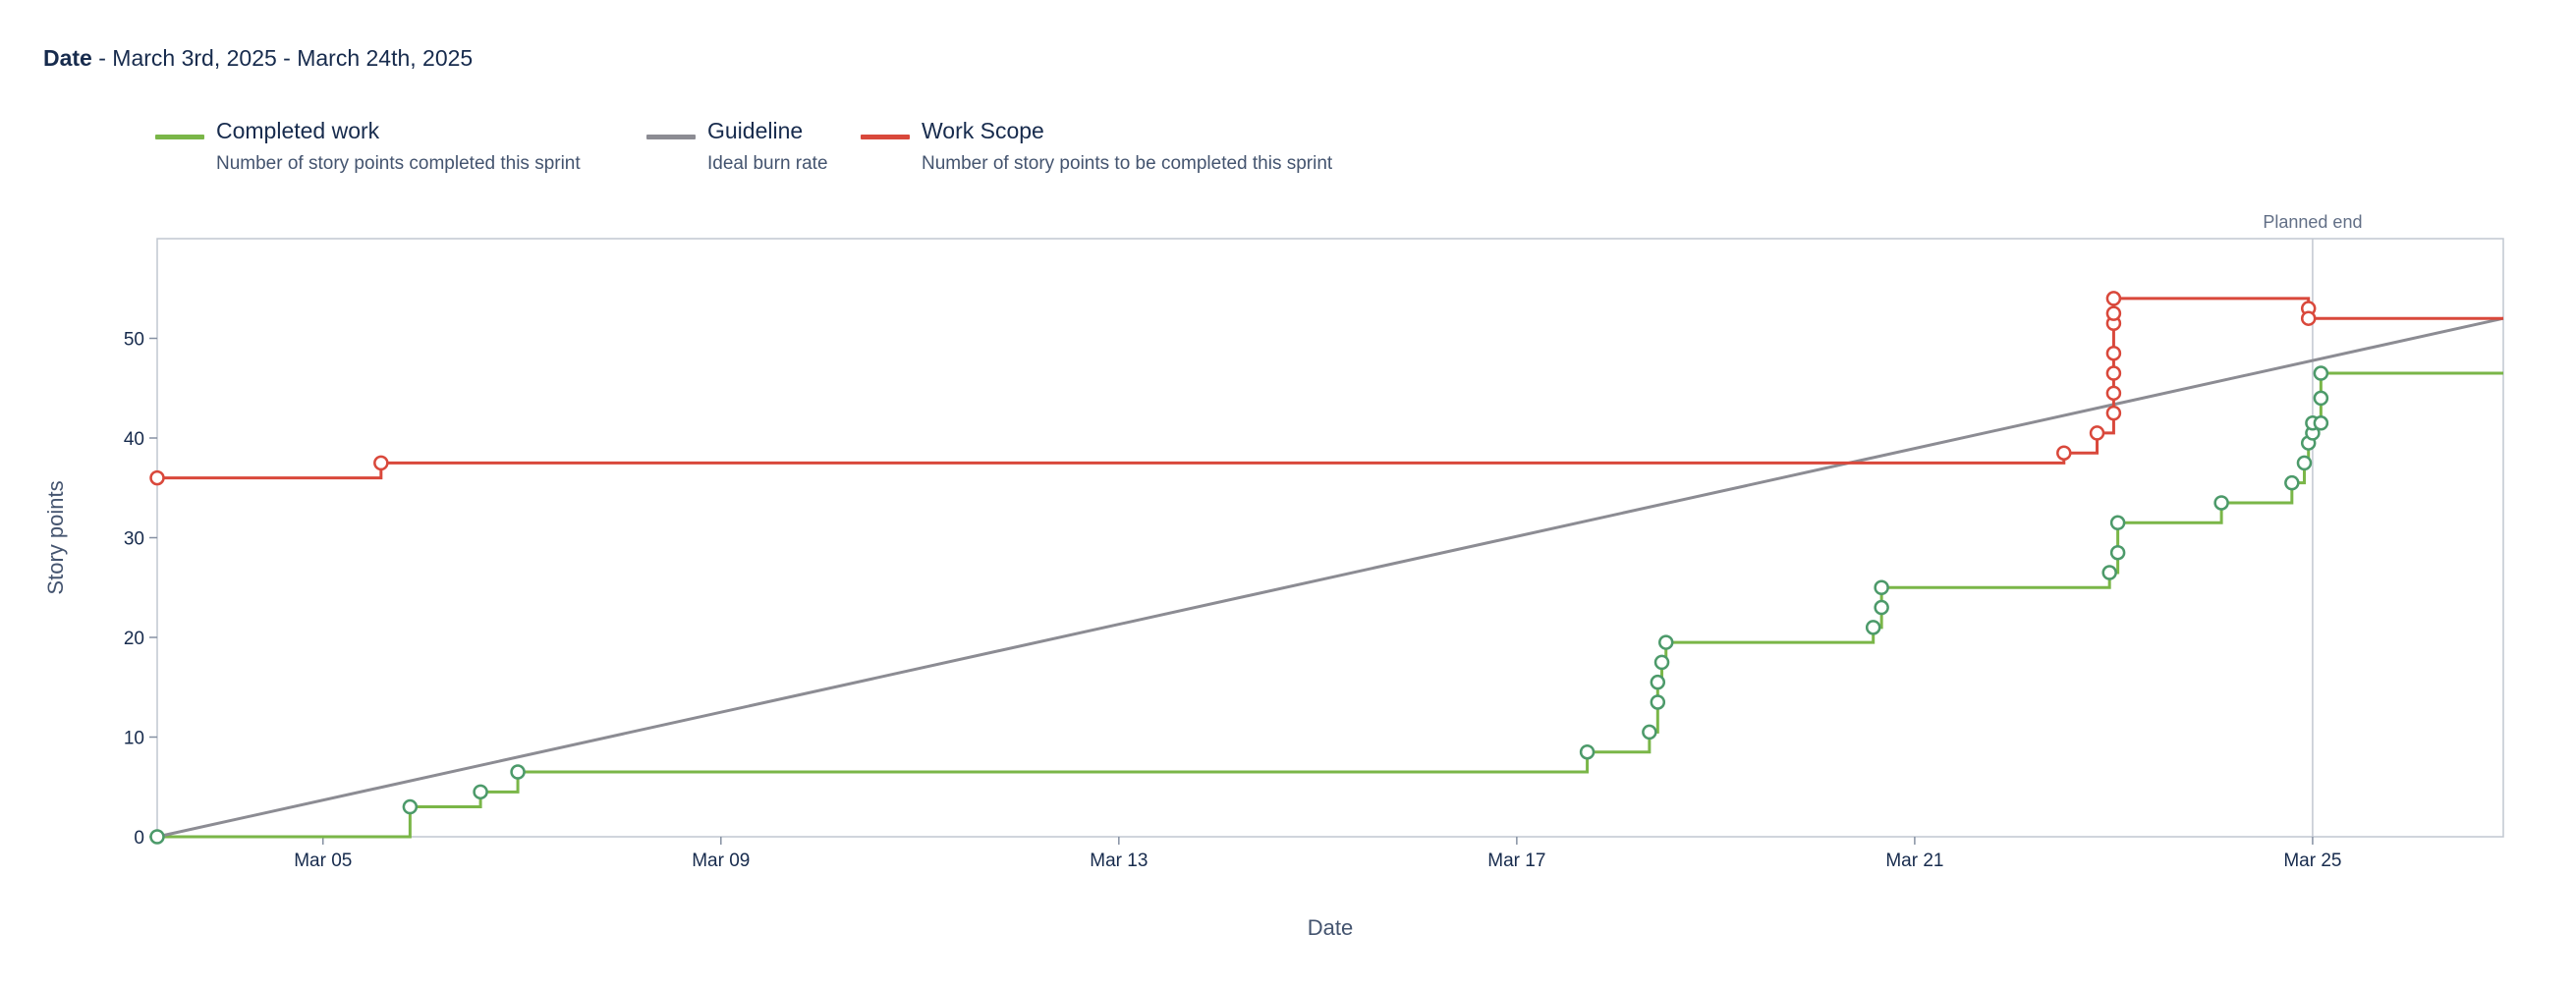  I want to click on legend-swatch-guideline, so click(671, 137).